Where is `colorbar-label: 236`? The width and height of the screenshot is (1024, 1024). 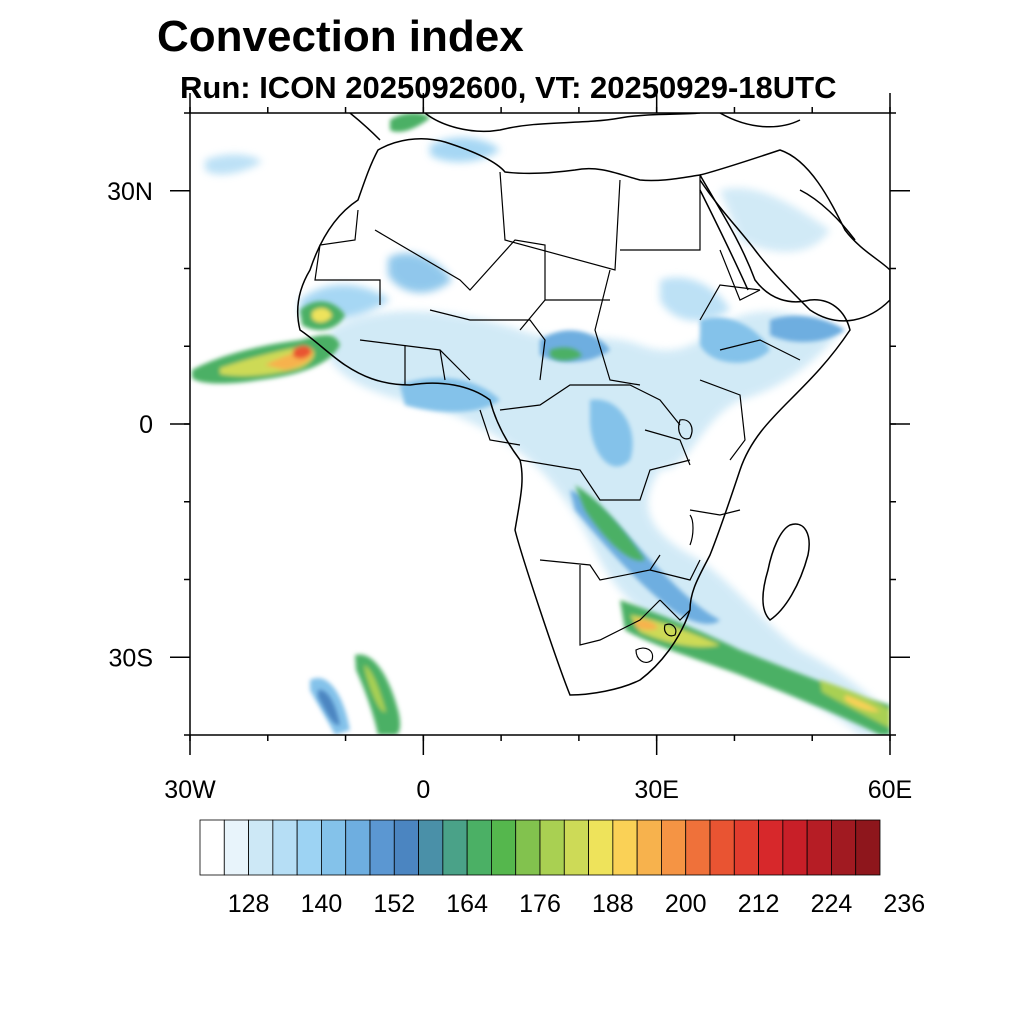 colorbar-label: 236 is located at coordinates (904, 904).